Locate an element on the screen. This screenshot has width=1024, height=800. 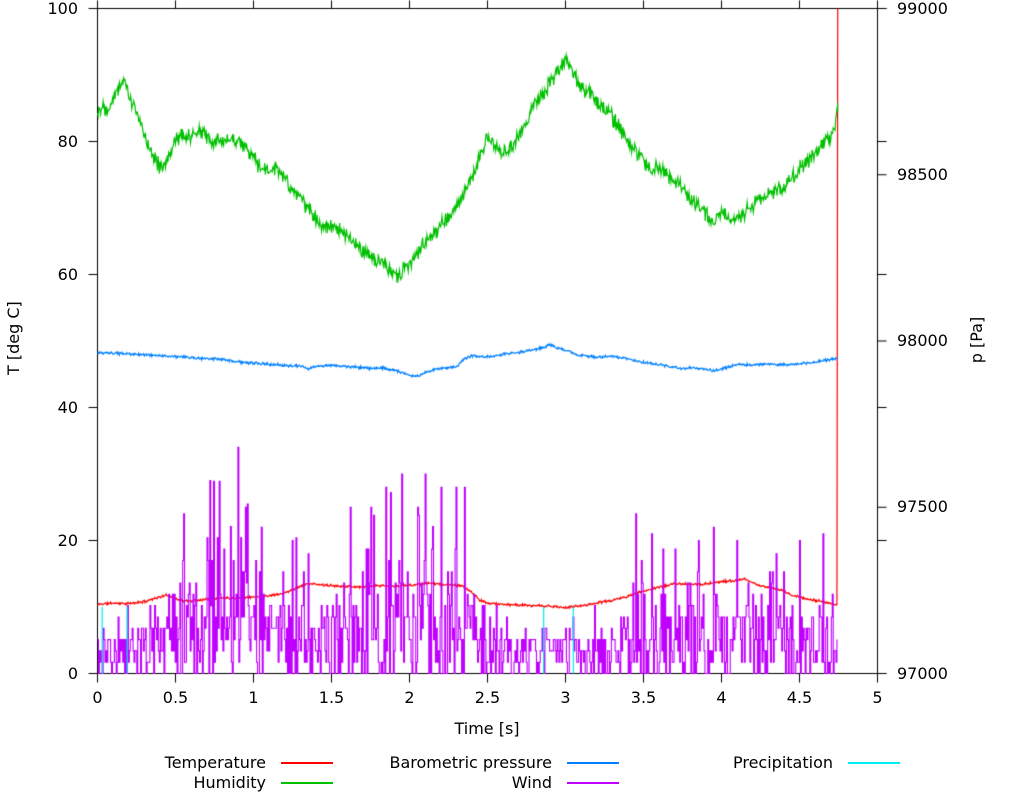
x-tick-label: 2 is located at coordinates (409, 697).